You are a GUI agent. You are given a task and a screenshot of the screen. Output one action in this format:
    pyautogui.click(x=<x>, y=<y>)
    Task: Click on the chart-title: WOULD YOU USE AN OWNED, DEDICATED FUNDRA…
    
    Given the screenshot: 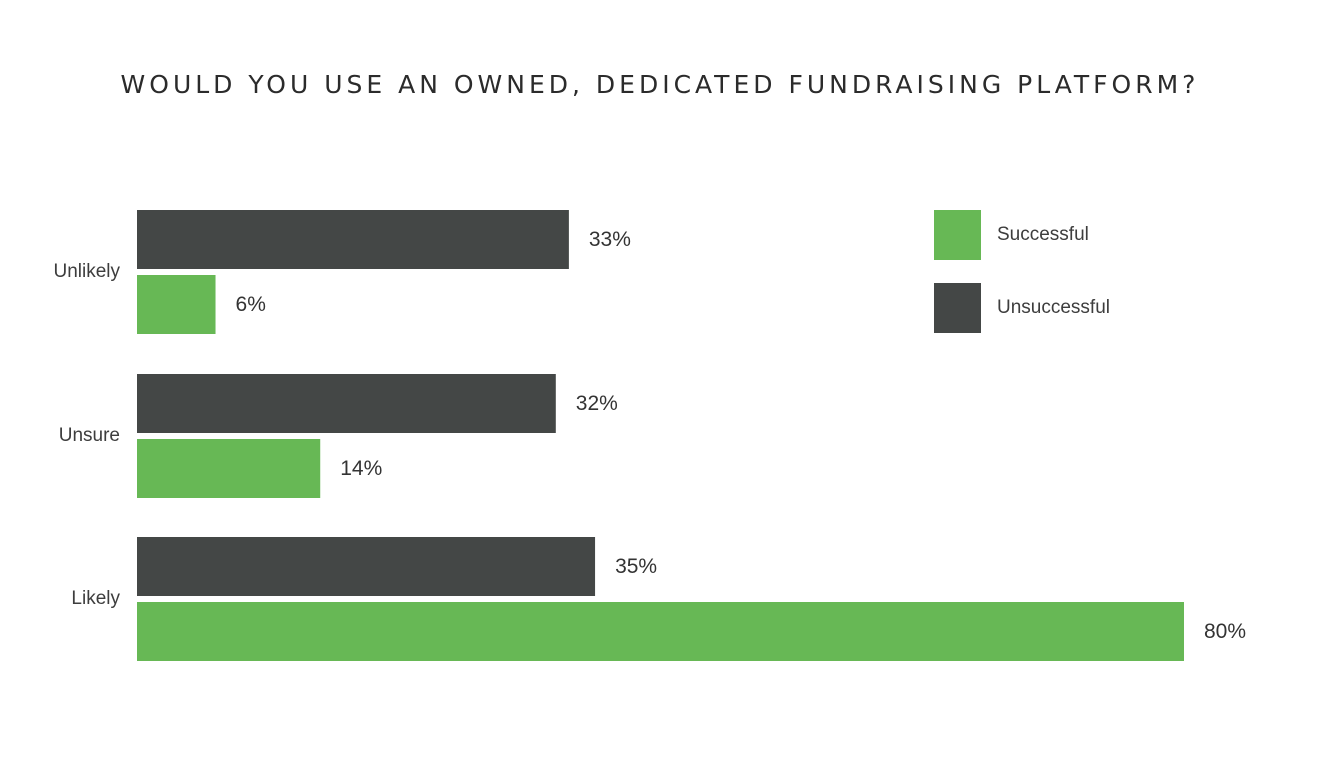 What is the action you would take?
    pyautogui.click(x=660, y=84)
    